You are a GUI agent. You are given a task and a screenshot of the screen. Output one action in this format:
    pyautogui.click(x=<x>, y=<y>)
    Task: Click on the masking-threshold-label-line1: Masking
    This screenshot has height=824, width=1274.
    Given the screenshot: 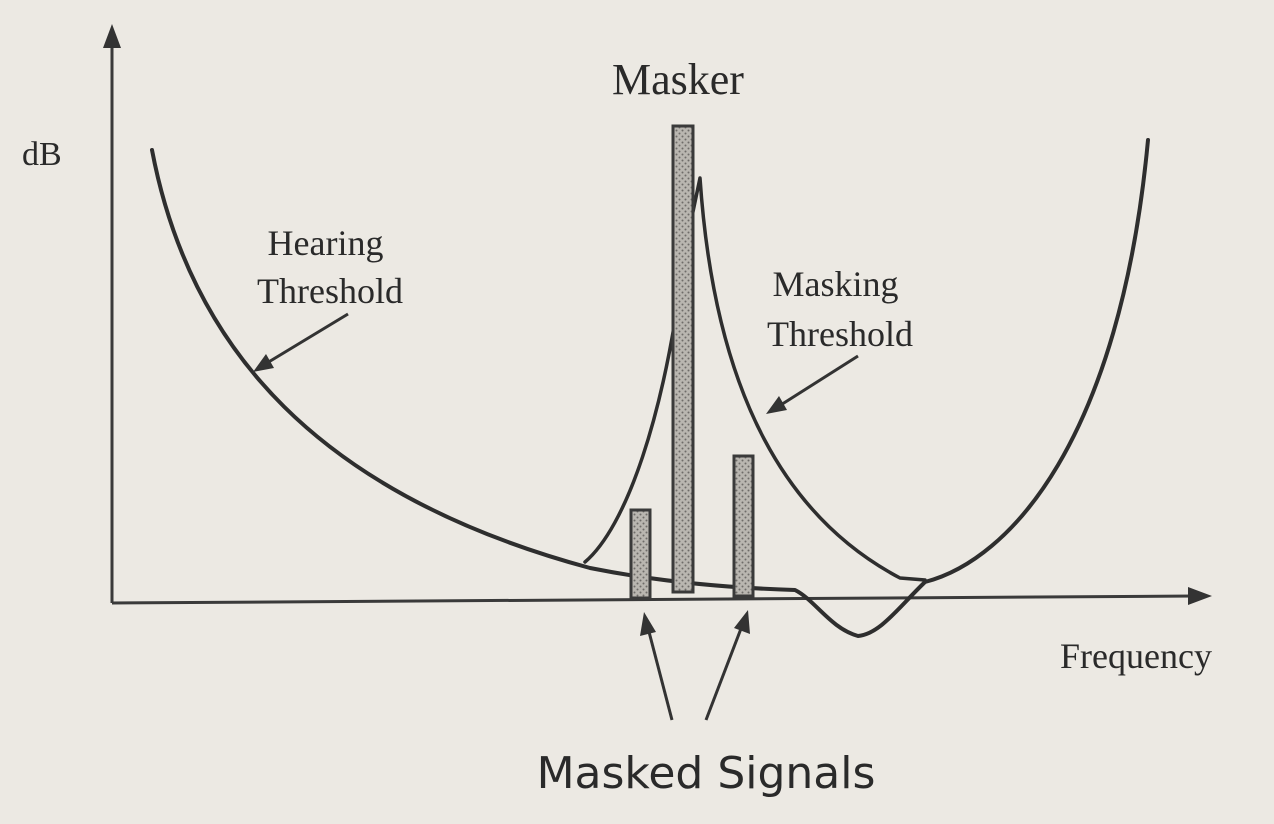 What is the action you would take?
    pyautogui.click(x=836, y=284)
    